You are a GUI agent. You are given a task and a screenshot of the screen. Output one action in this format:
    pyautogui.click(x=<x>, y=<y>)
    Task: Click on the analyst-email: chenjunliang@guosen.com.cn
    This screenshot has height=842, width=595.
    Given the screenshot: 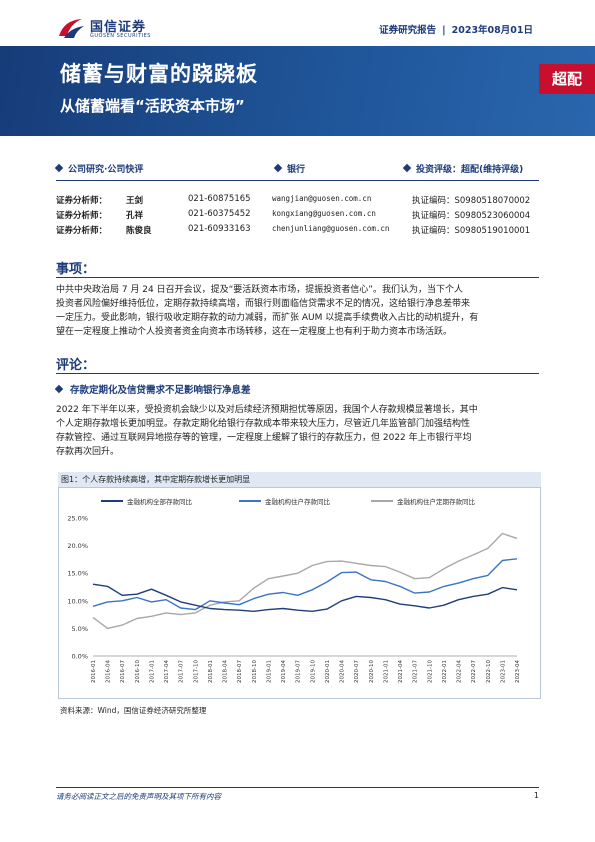 What is the action you would take?
    pyautogui.click(x=331, y=228)
    